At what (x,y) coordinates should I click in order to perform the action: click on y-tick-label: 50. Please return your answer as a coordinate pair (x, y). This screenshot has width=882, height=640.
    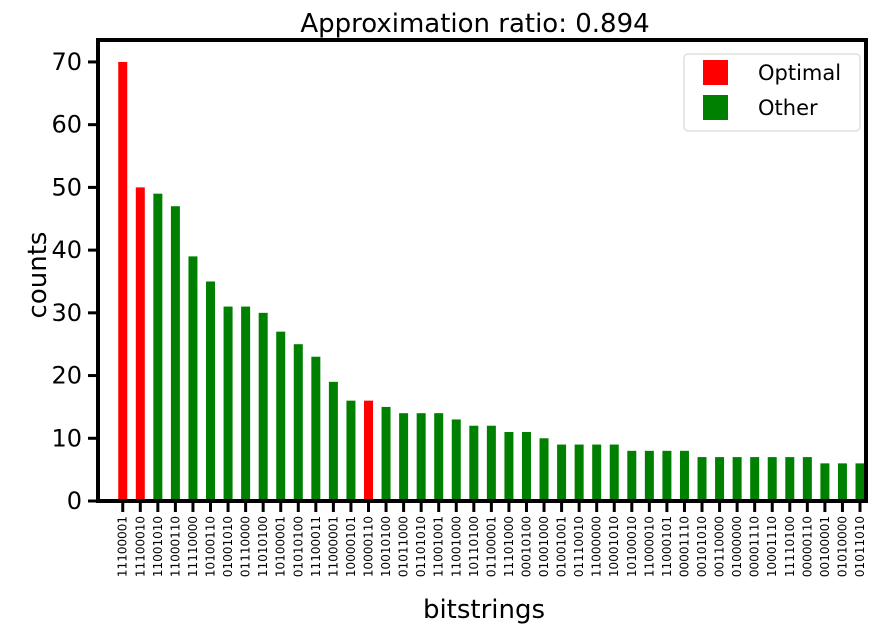
    Looking at the image, I should click on (66, 187).